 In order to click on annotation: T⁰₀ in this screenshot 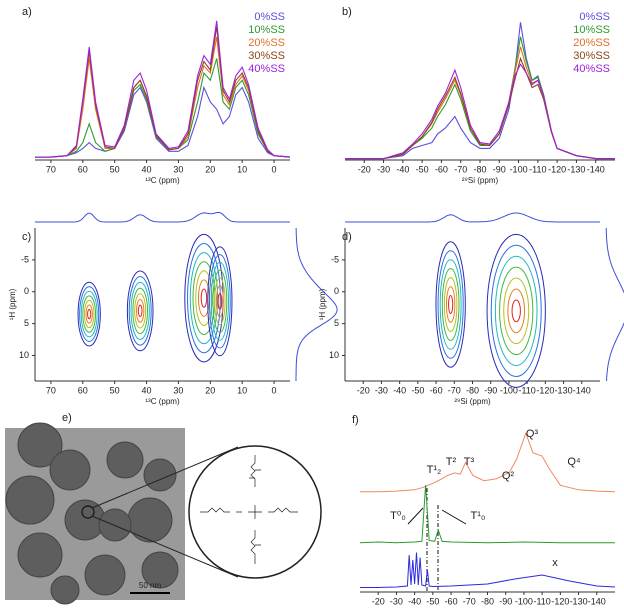, I will do `click(398, 516)`.